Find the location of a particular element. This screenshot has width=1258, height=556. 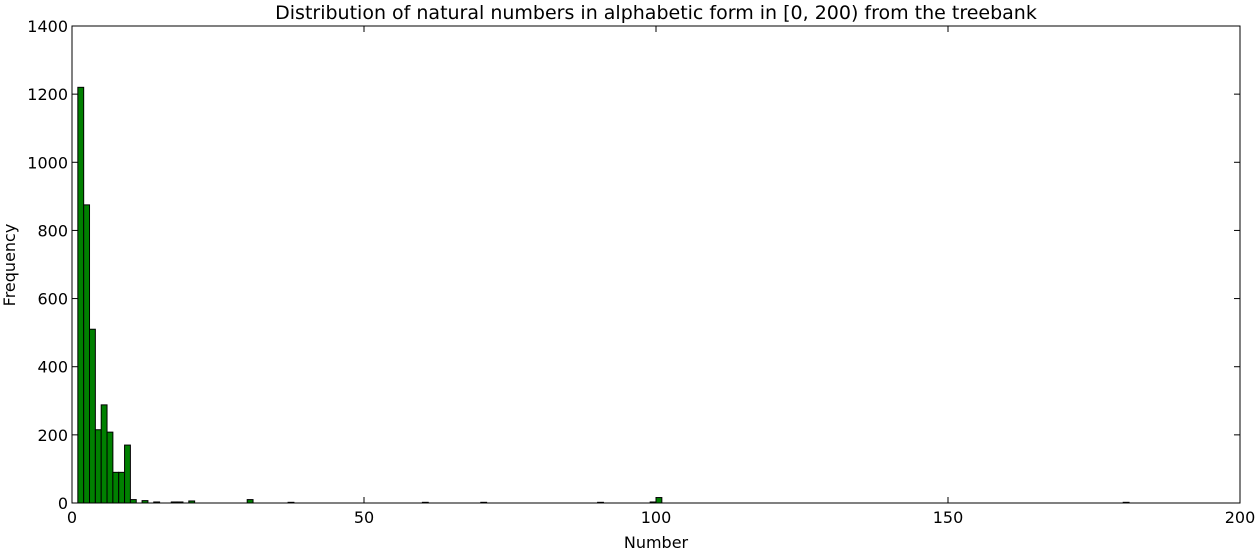

y-tick-label: 1000 is located at coordinates (47, 162).